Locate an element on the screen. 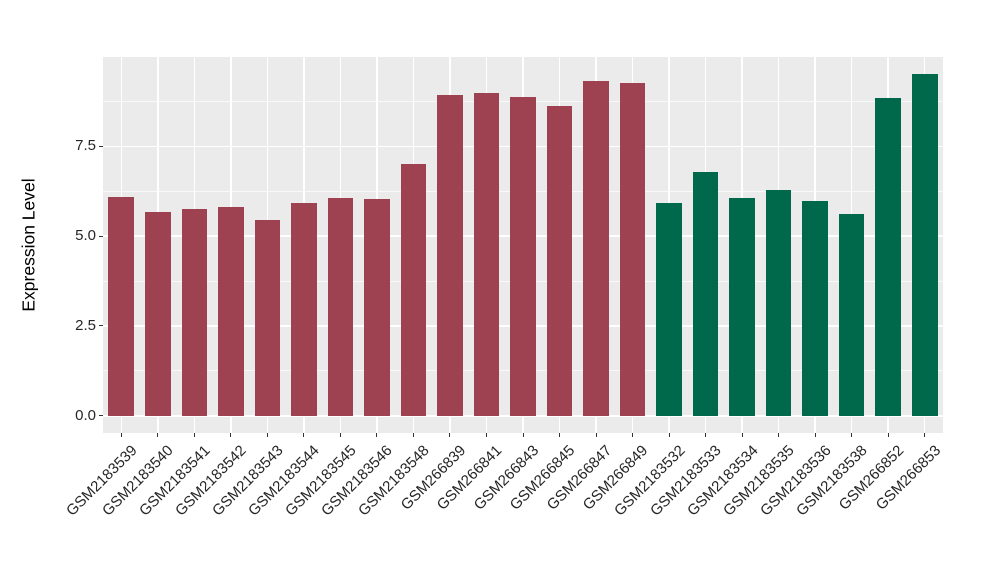 This screenshot has width=1000, height=580. bar-GSM266847 is located at coordinates (596, 248).